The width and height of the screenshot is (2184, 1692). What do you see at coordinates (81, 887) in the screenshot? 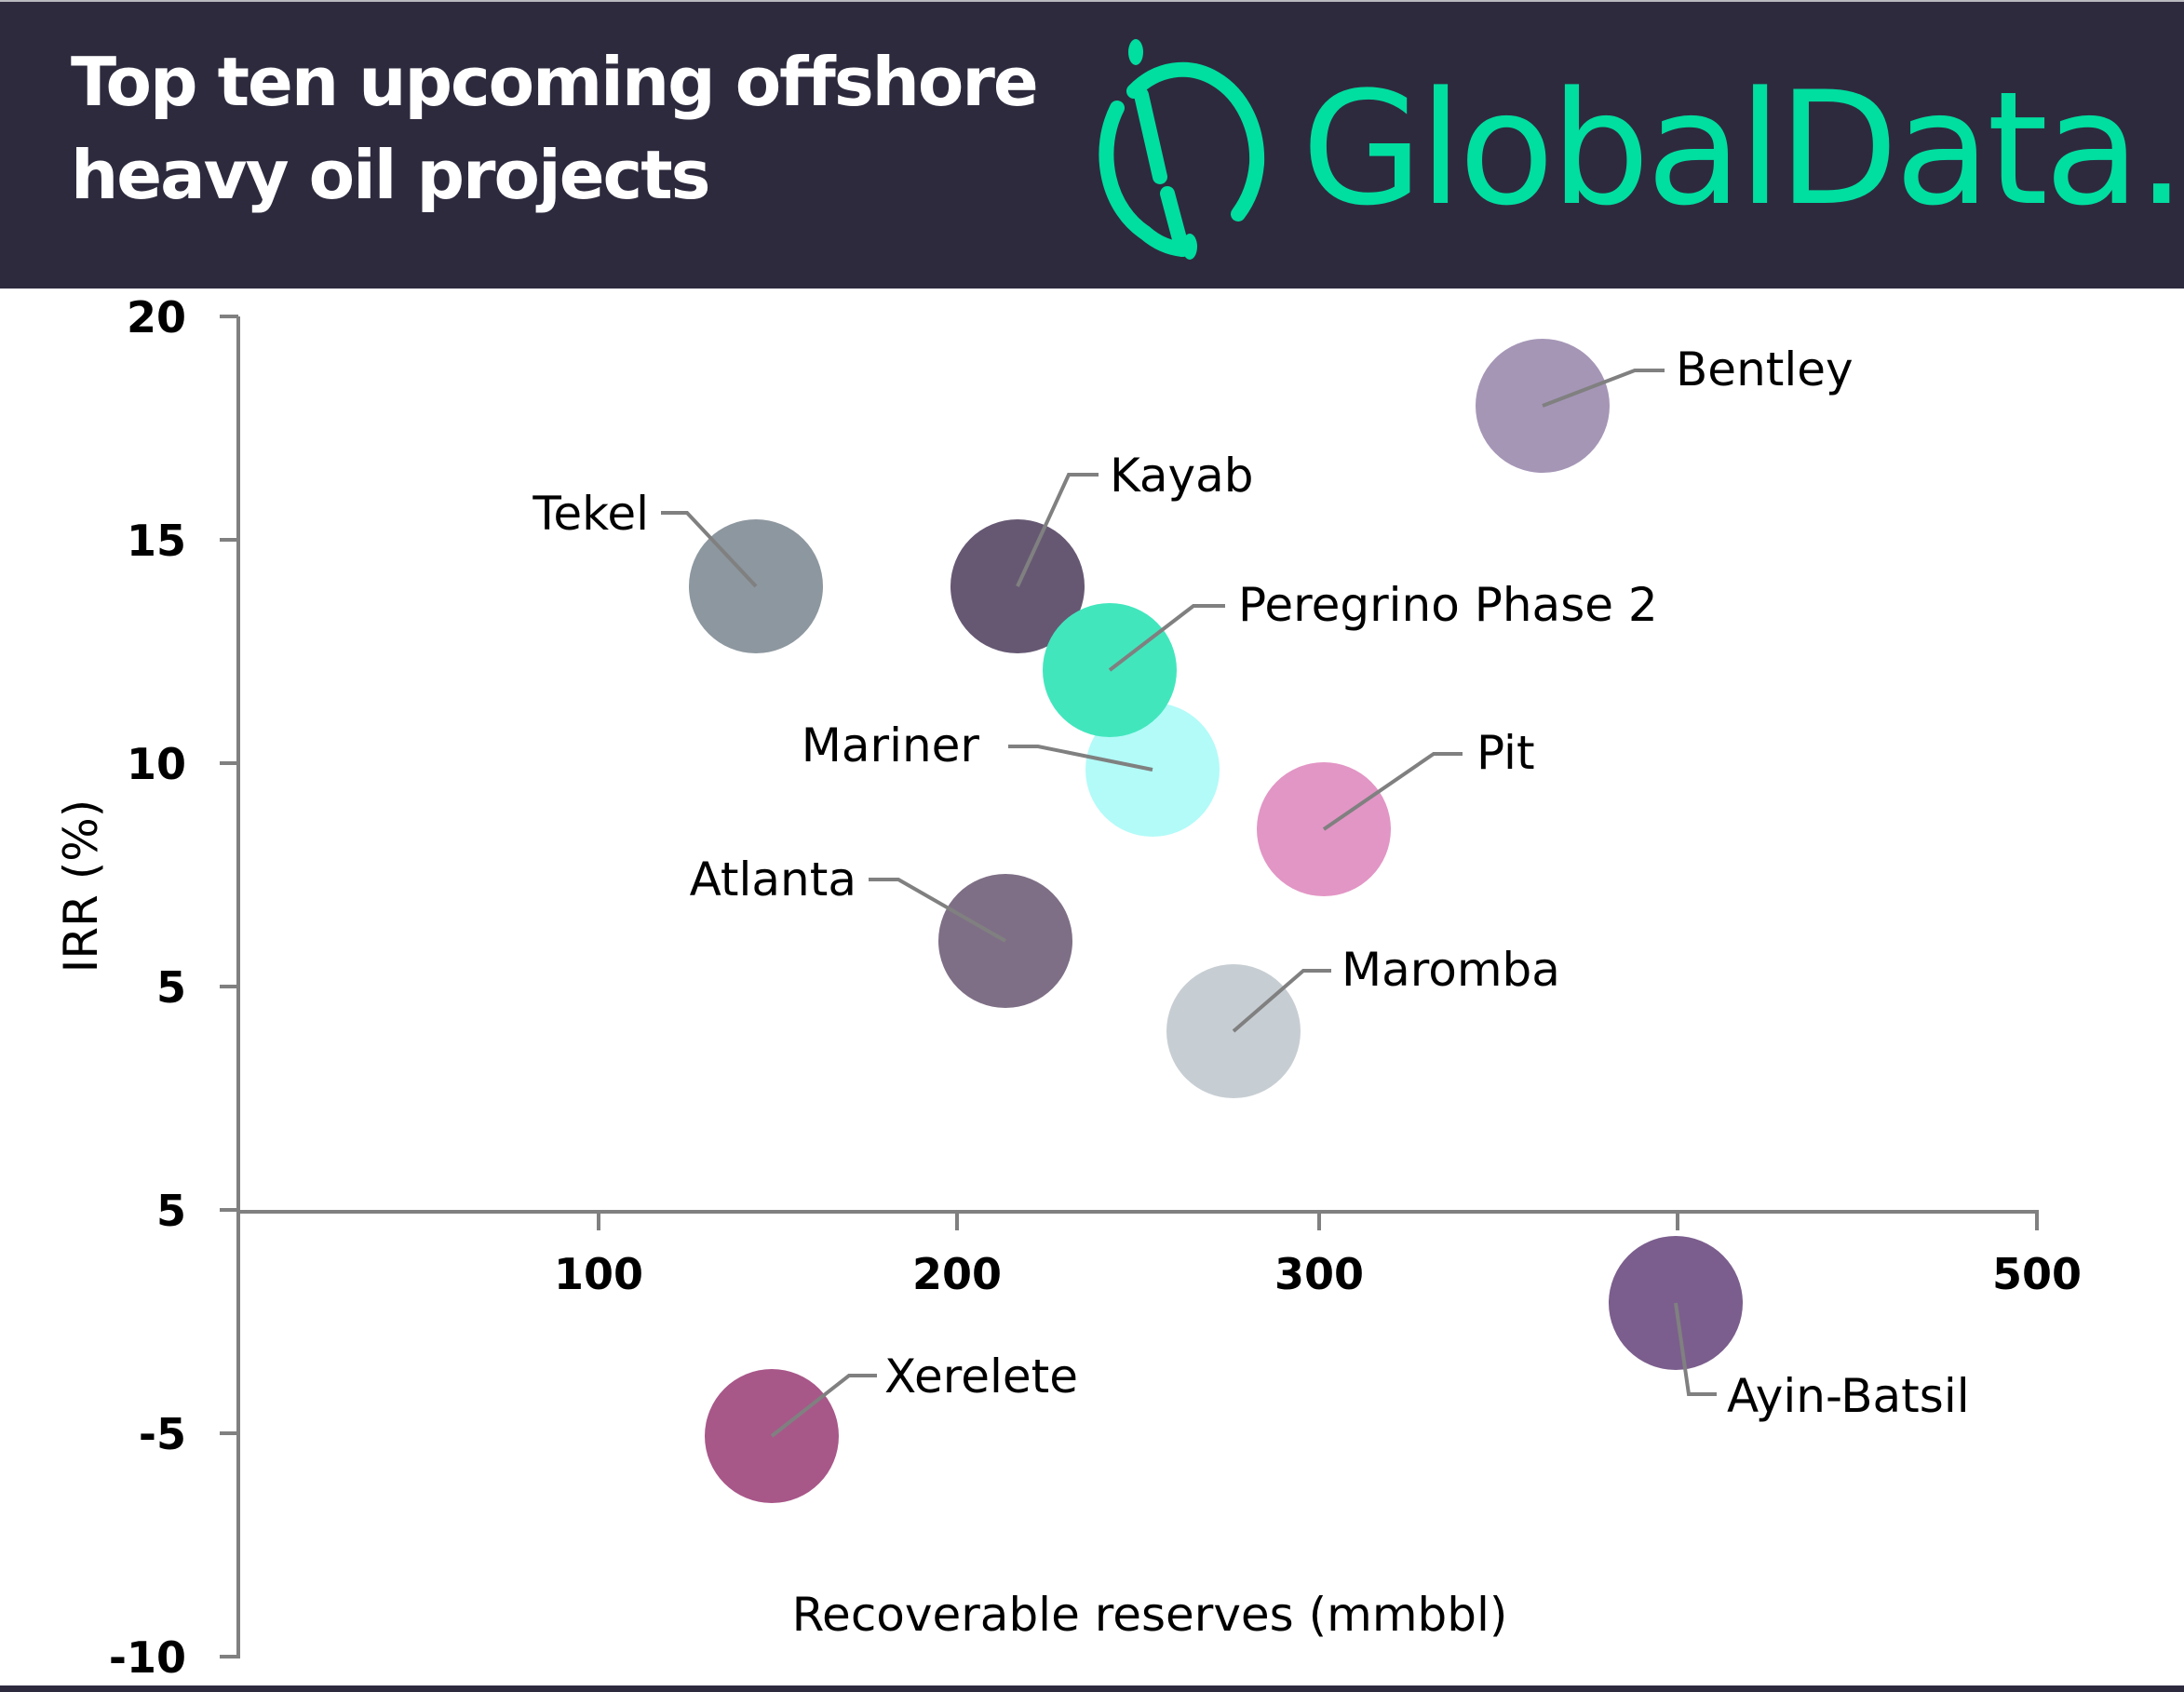
I see `y-axis-title: IRR (%)` at bounding box center [81, 887].